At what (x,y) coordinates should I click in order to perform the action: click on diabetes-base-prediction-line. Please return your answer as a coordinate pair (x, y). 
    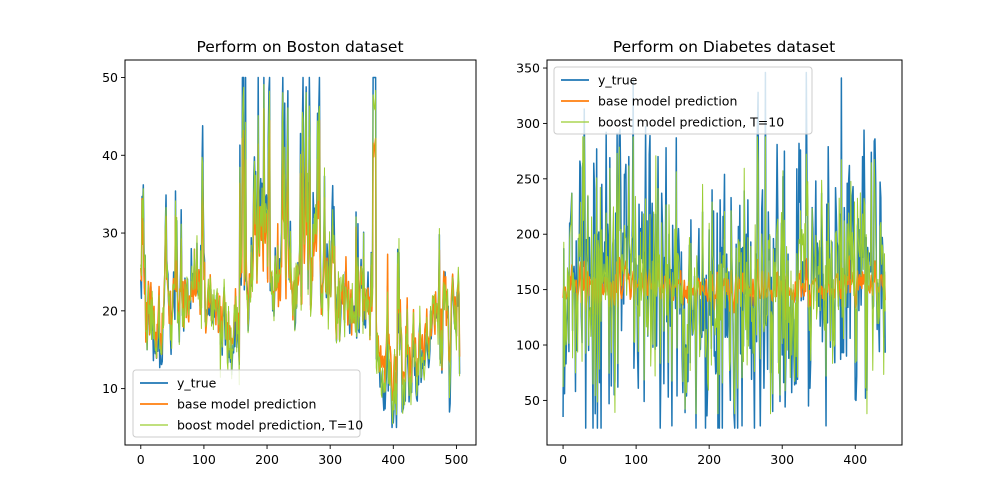
    Looking at the image, I should click on (724, 288).